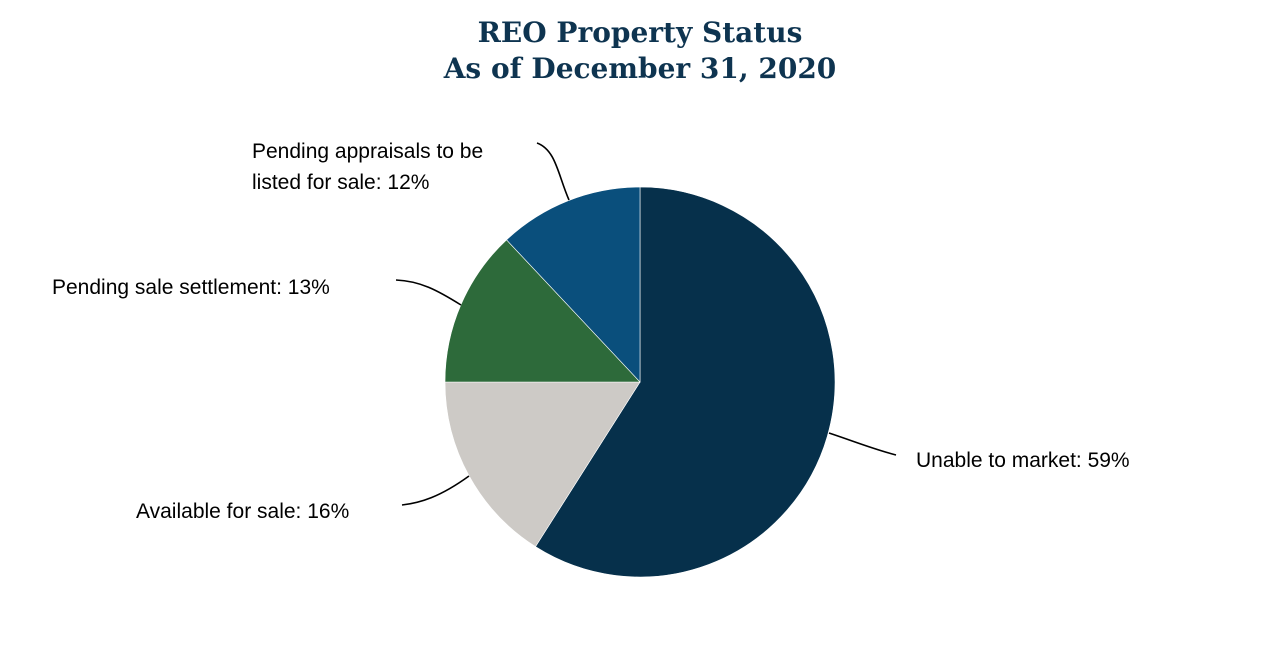 The height and width of the screenshot is (660, 1280). Describe the element at coordinates (640, 32) in the screenshot. I see `chart-title-line-1: REO Property Status` at that location.